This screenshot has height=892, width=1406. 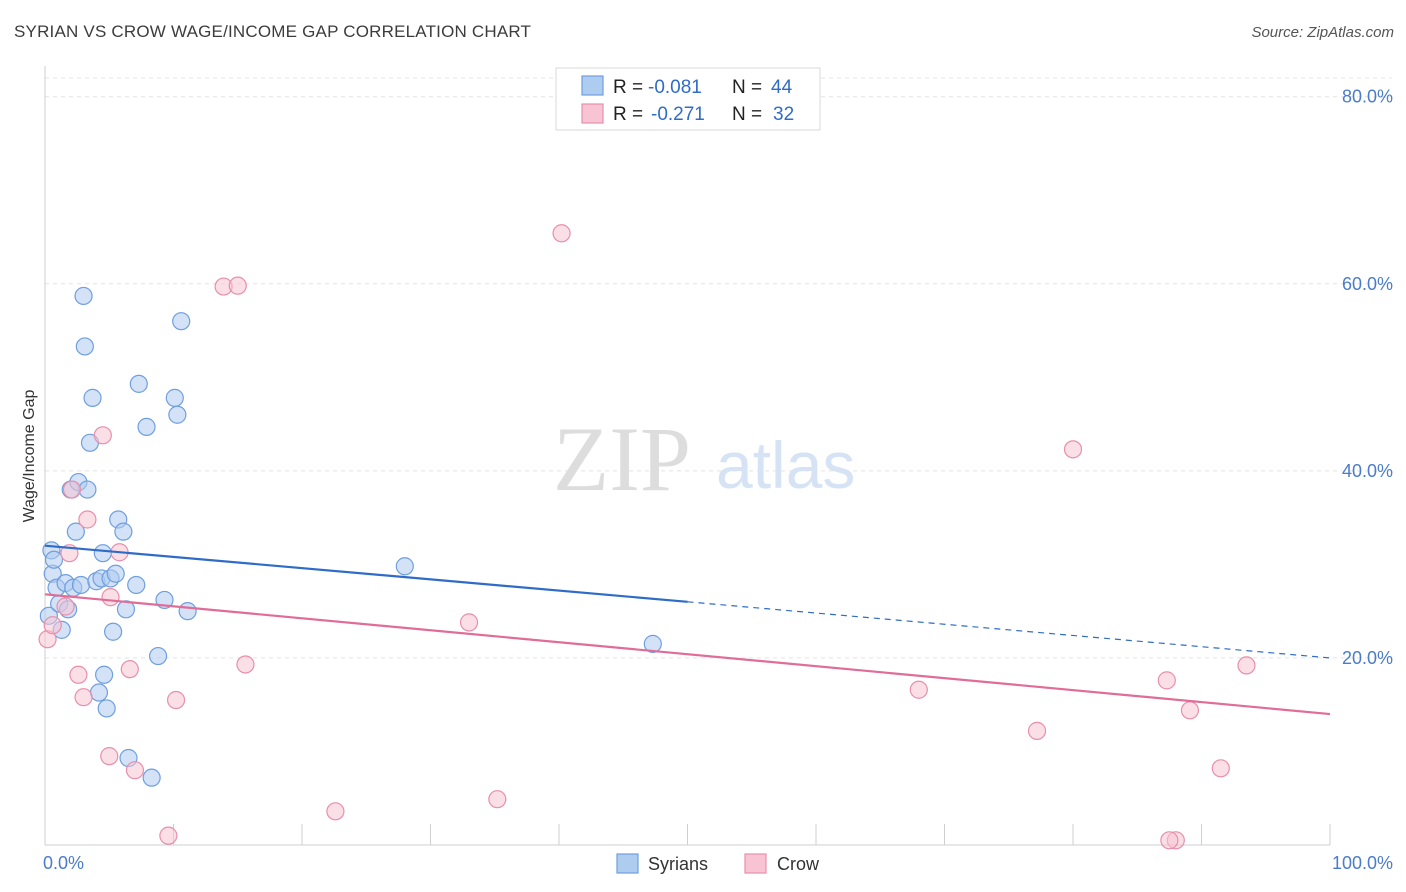 I want to click on x-tick-labels: 0.0% 100.0%, so click(x=718, y=863).